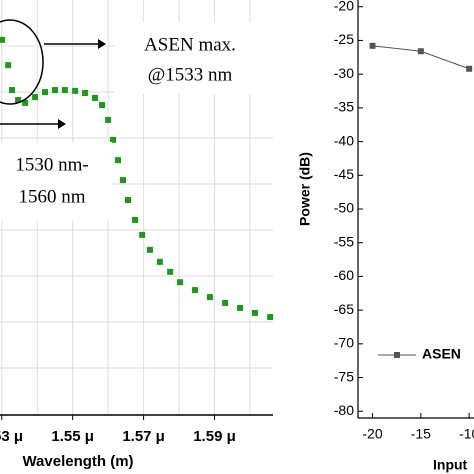 The width and height of the screenshot is (474, 474). I want to click on y-tick-label: -60, so click(344, 275).